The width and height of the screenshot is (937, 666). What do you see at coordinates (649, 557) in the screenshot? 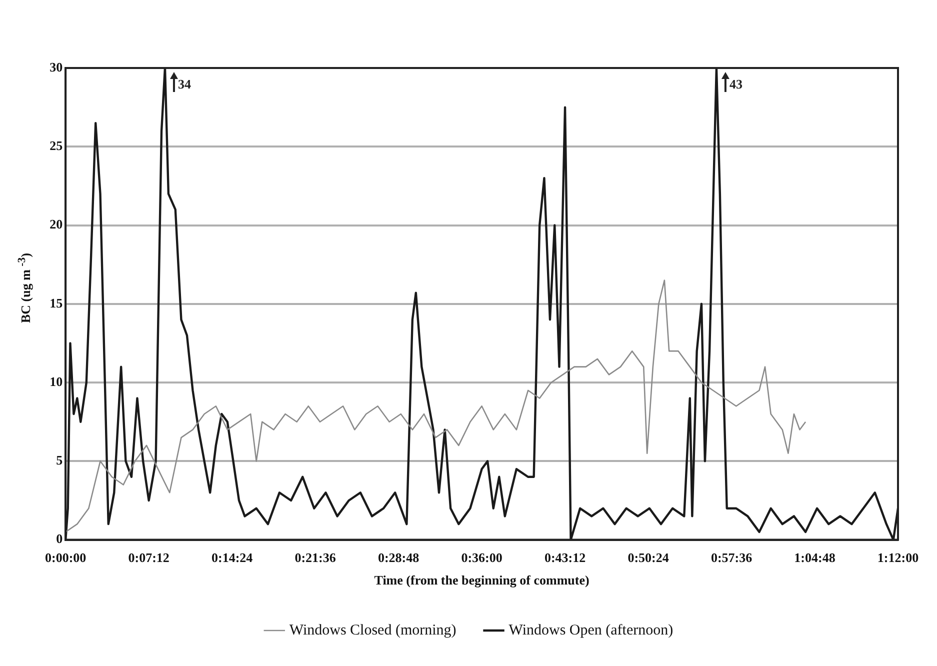
I see `x-tick-label: 0:50:24` at bounding box center [649, 557].